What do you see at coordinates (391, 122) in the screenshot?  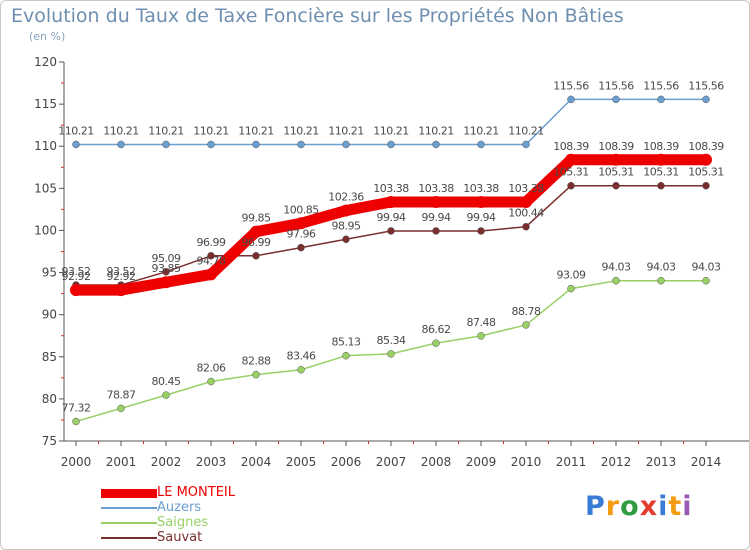 I see `series-line-auzers` at bounding box center [391, 122].